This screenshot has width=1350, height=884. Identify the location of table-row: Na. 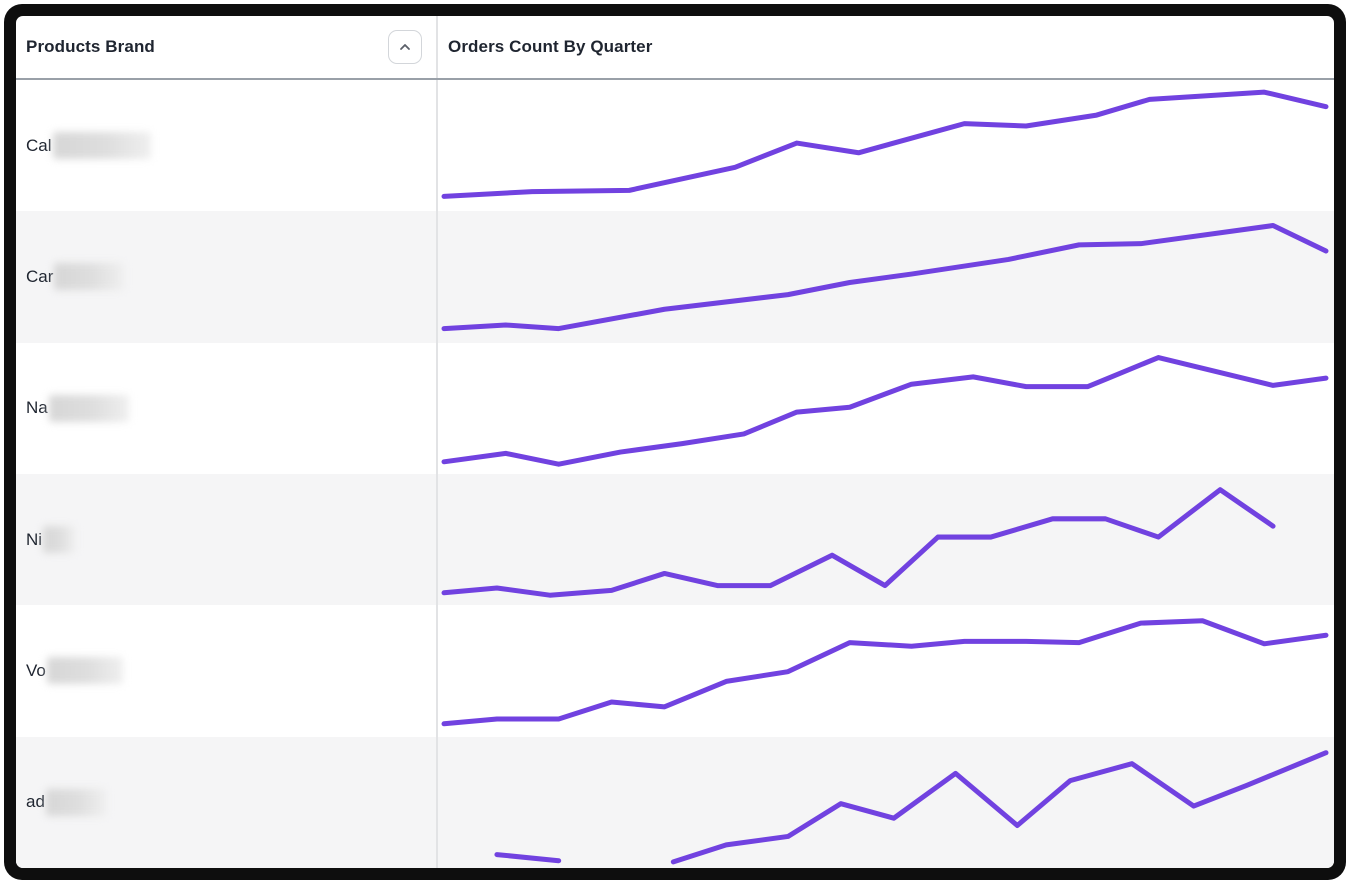
(675, 408).